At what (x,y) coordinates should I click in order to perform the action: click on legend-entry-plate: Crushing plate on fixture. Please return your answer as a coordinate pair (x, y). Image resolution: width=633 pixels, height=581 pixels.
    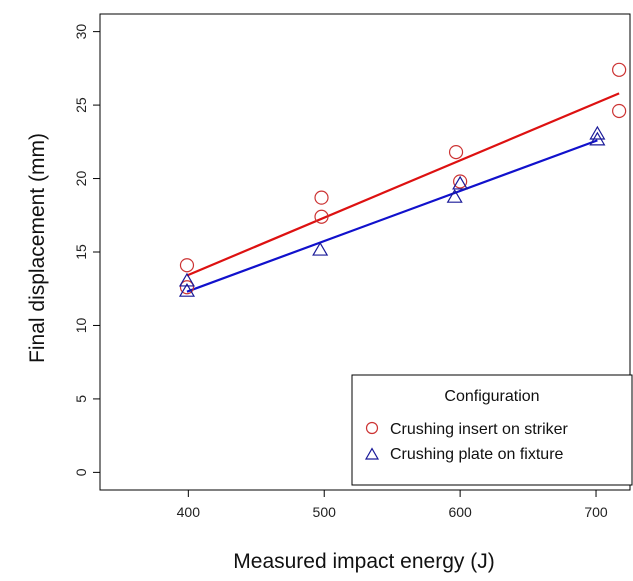
    Looking at the image, I should click on (477, 454).